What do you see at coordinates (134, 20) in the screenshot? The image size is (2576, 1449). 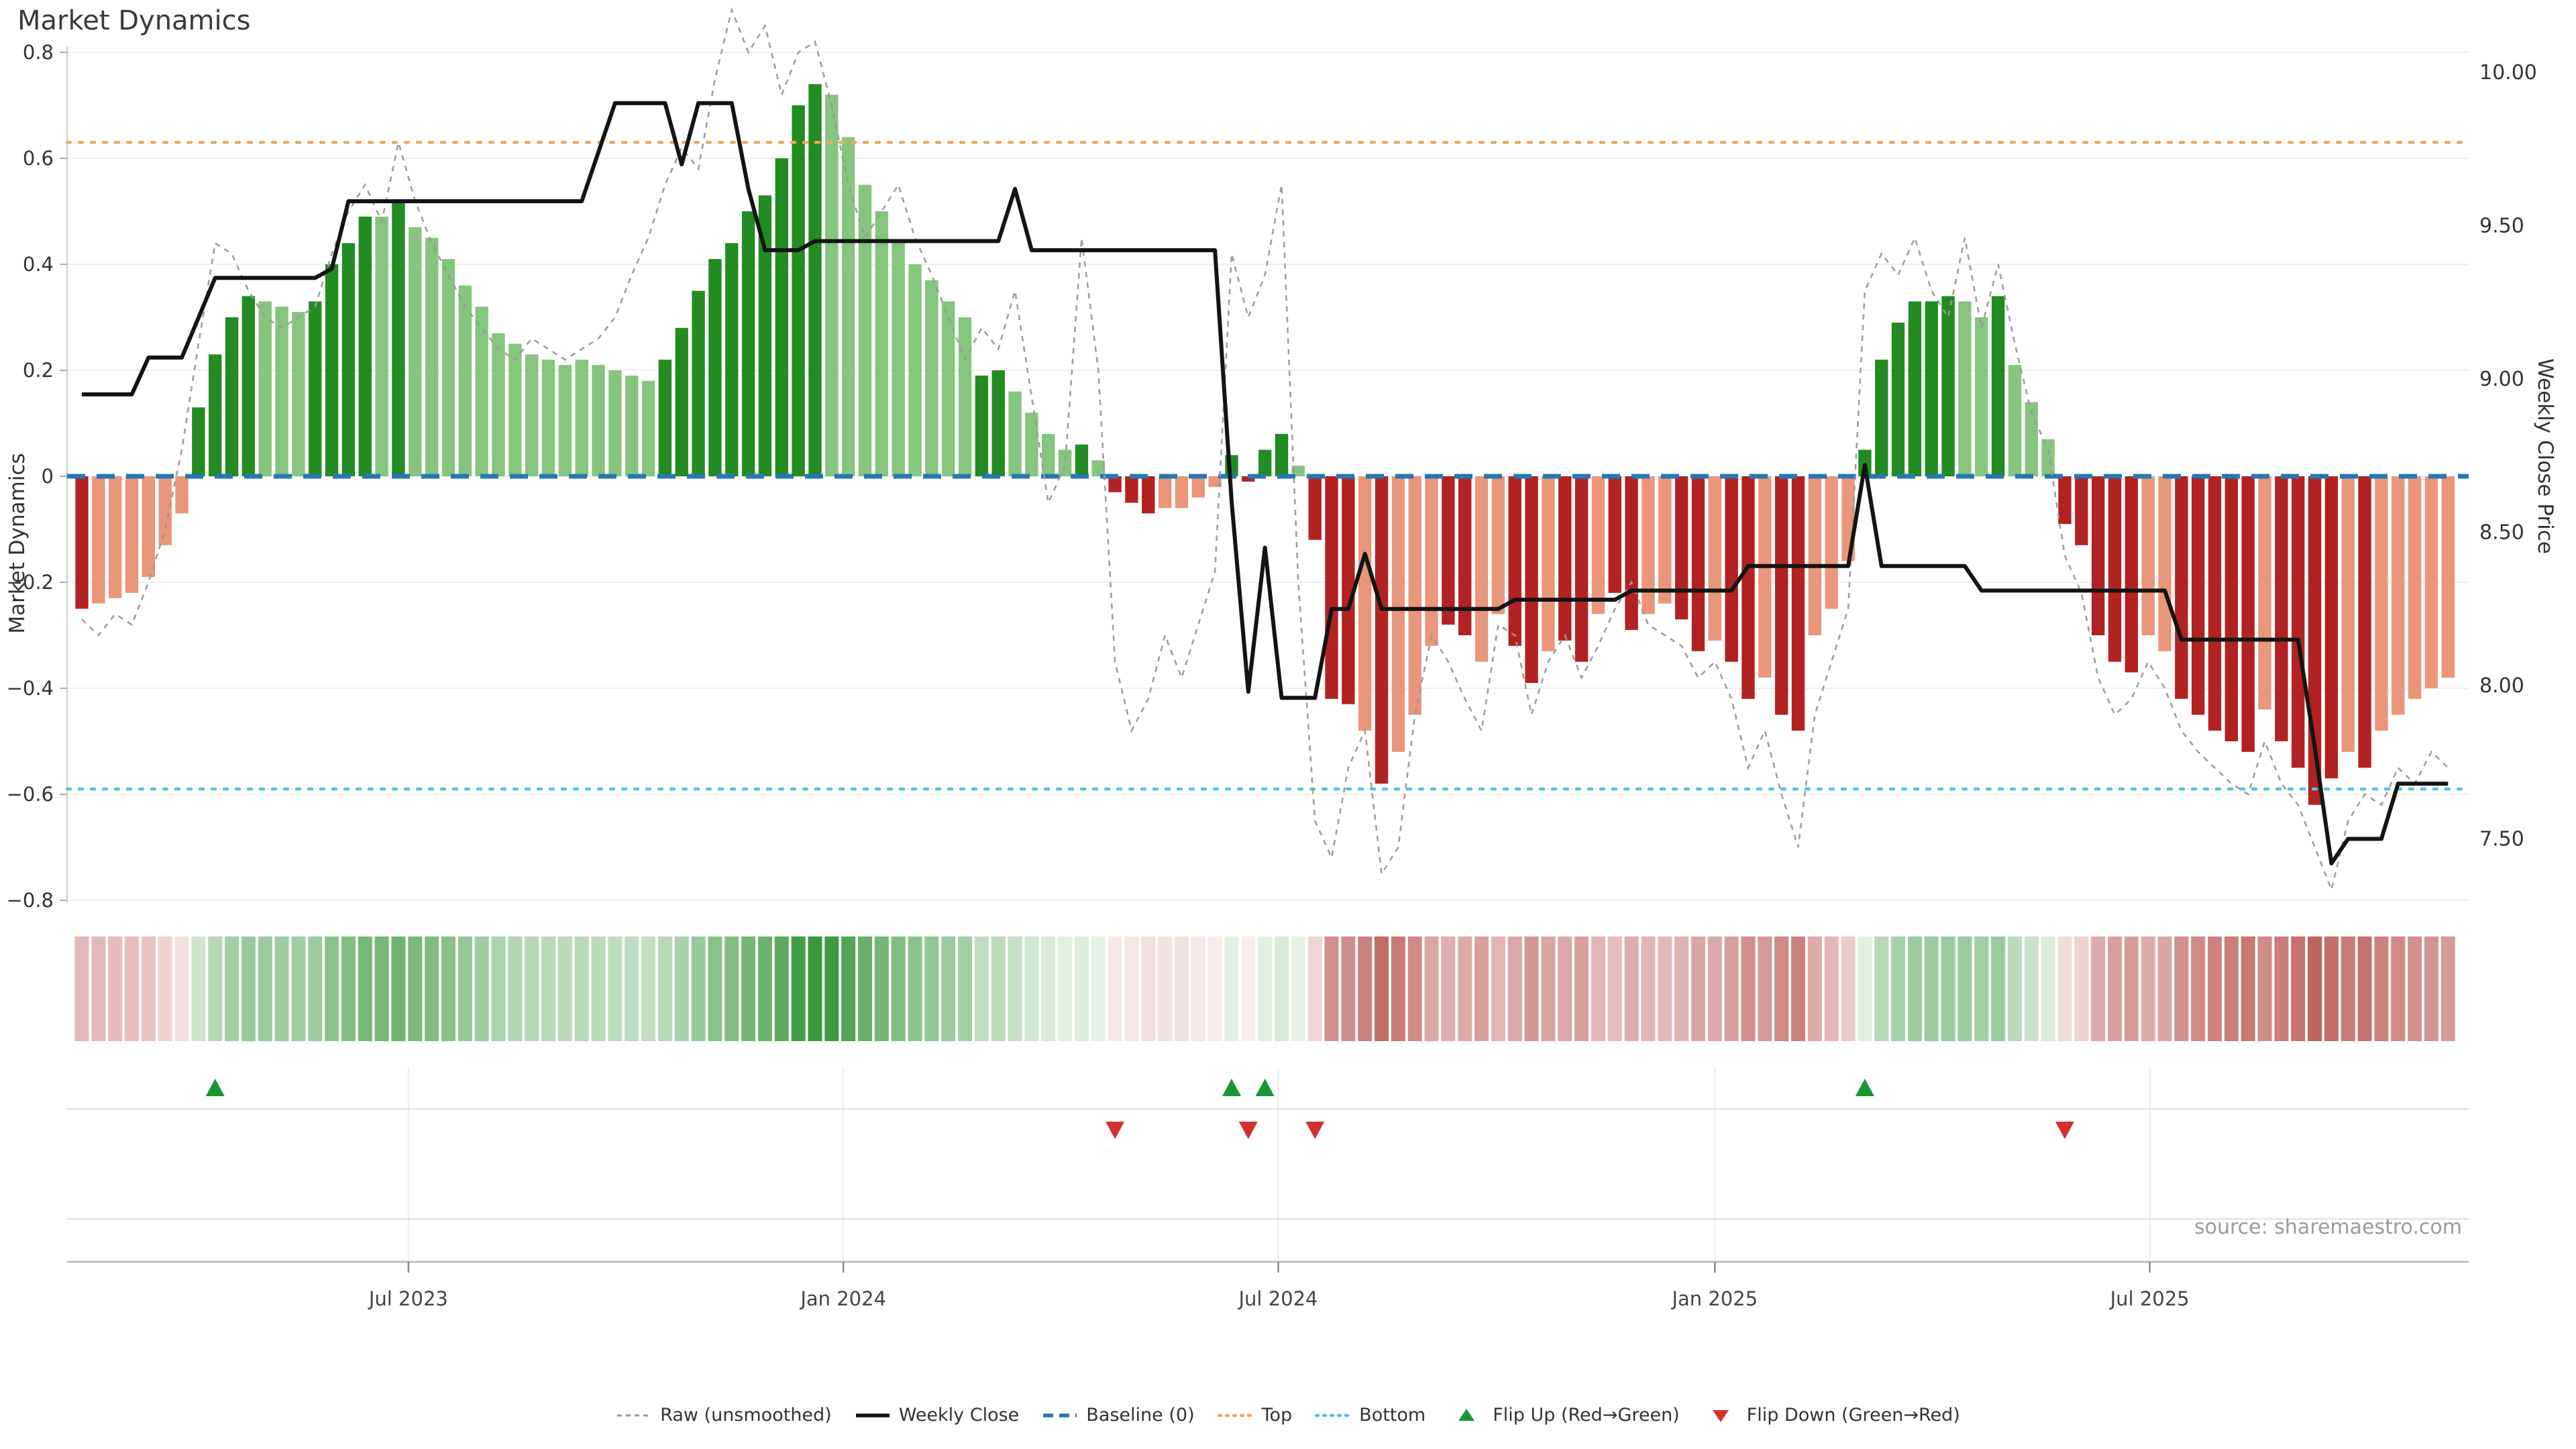 I see `chart-title: Market Dynamics` at bounding box center [134, 20].